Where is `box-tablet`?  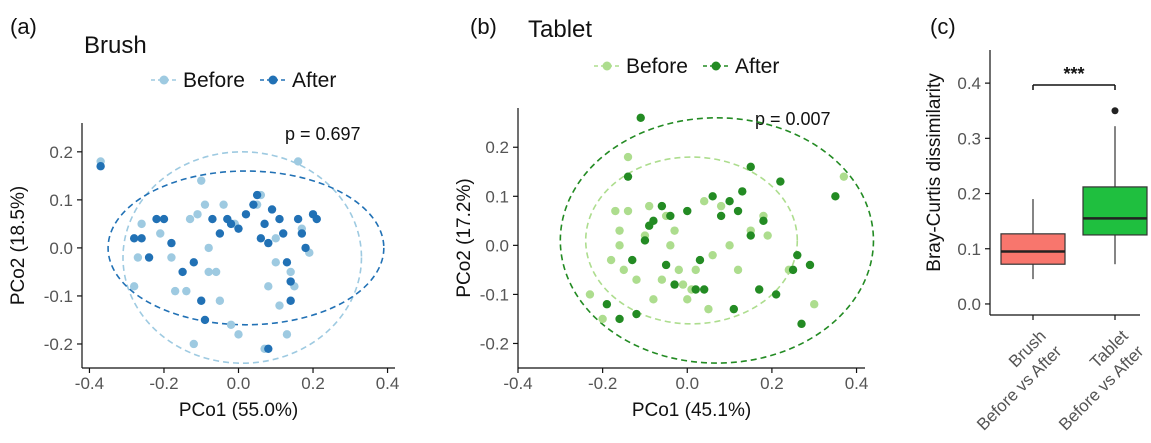
box-tablet is located at coordinates (1115, 186).